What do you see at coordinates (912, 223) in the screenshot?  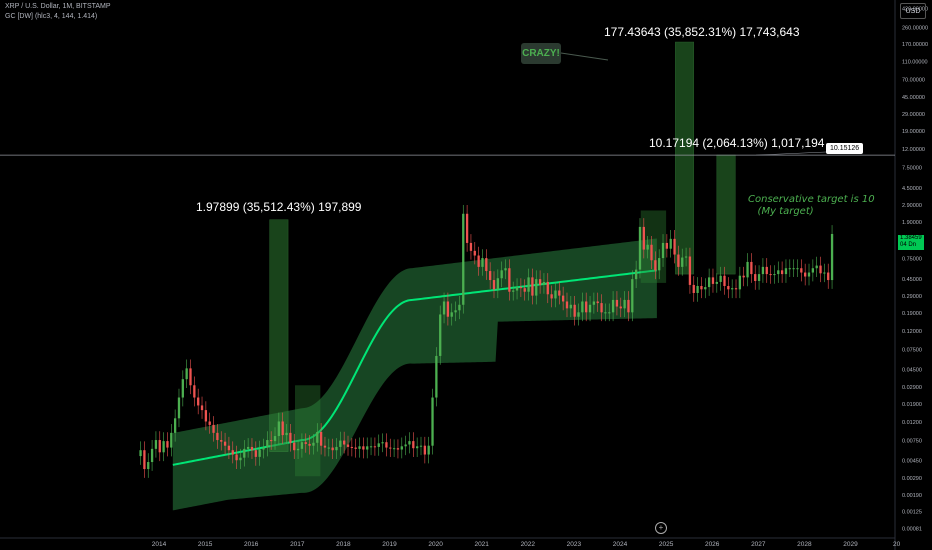 I see `y-tick-label: 1.90000` at bounding box center [912, 223].